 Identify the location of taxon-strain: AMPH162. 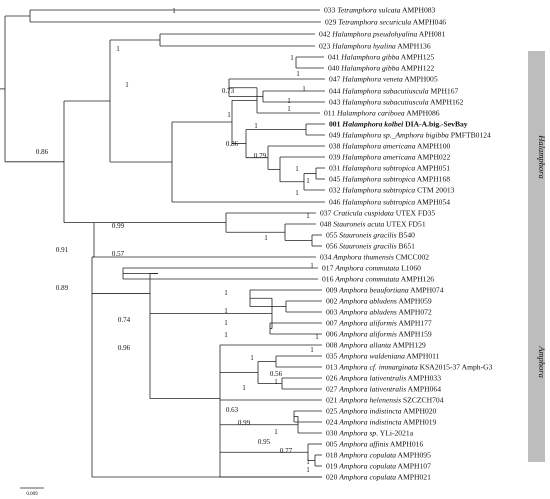
(446, 102).